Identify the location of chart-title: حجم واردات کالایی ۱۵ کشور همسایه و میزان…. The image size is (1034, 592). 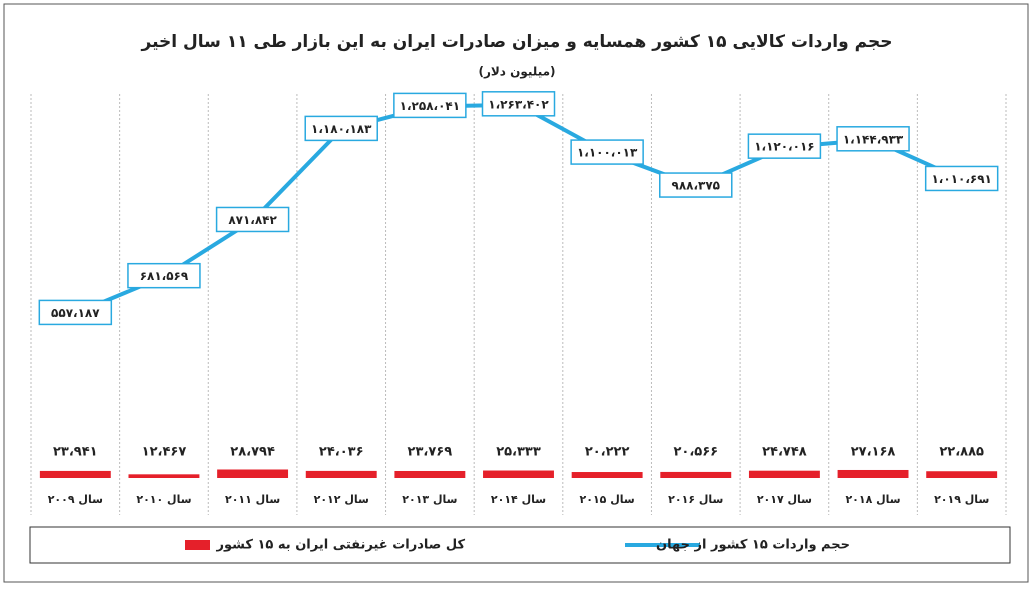
(517, 42).